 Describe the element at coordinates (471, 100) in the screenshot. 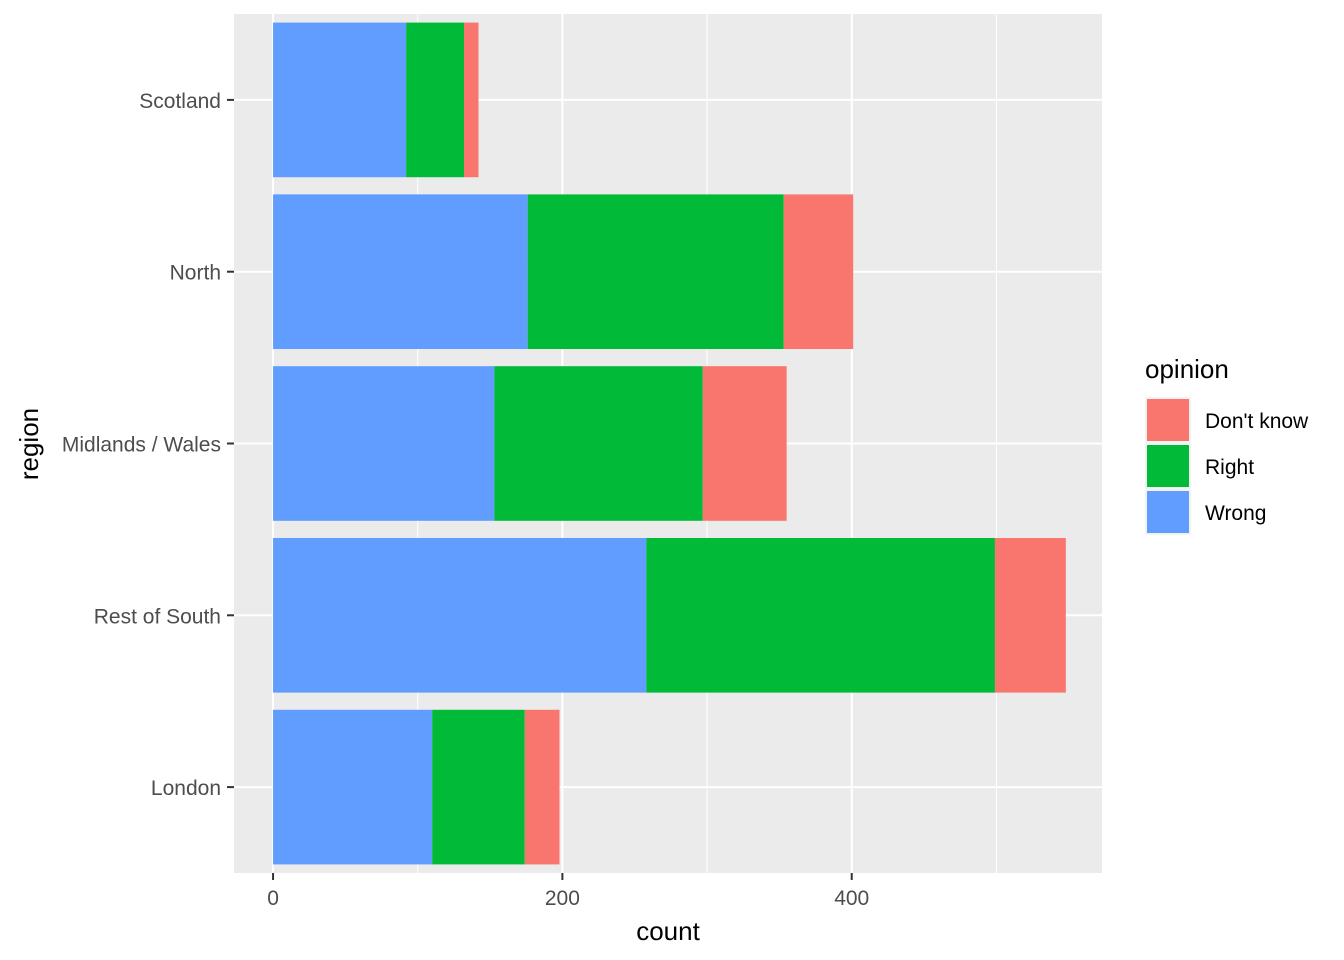

I see `bar-scotland-don-t-know` at that location.